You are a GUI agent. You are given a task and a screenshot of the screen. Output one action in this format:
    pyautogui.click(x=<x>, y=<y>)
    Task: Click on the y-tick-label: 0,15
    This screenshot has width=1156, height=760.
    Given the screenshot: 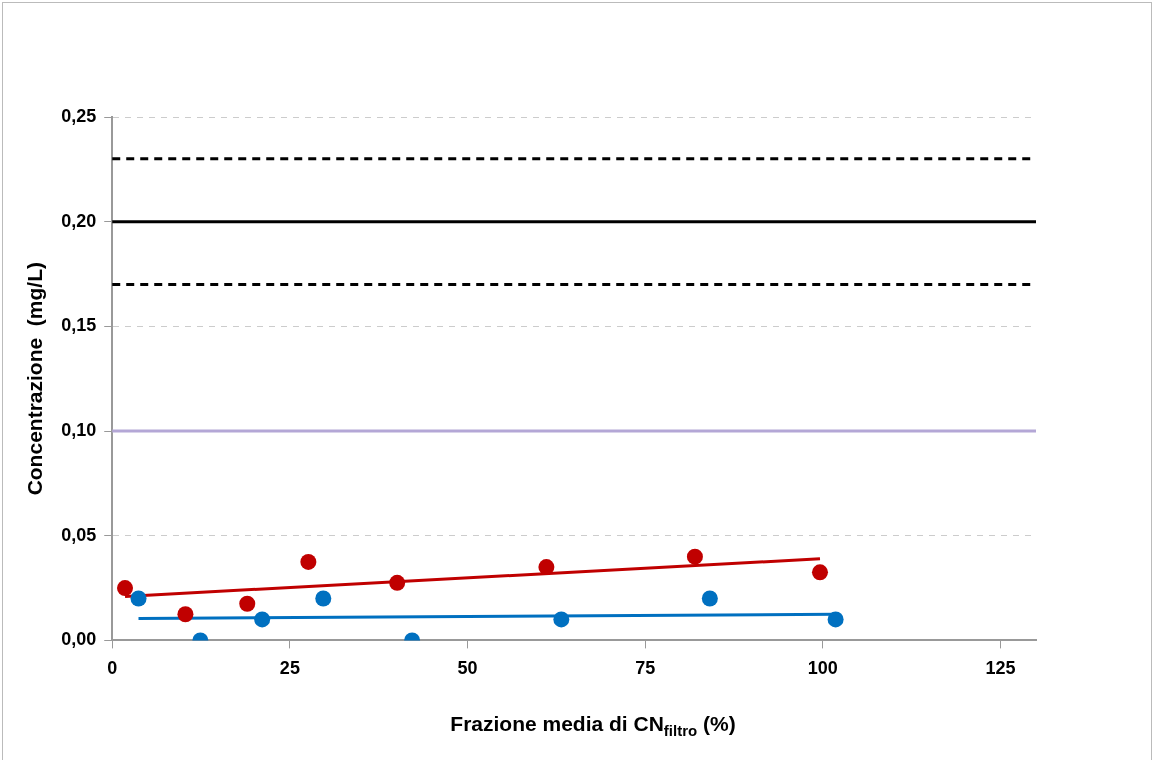 What is the action you would take?
    pyautogui.click(x=79, y=325)
    